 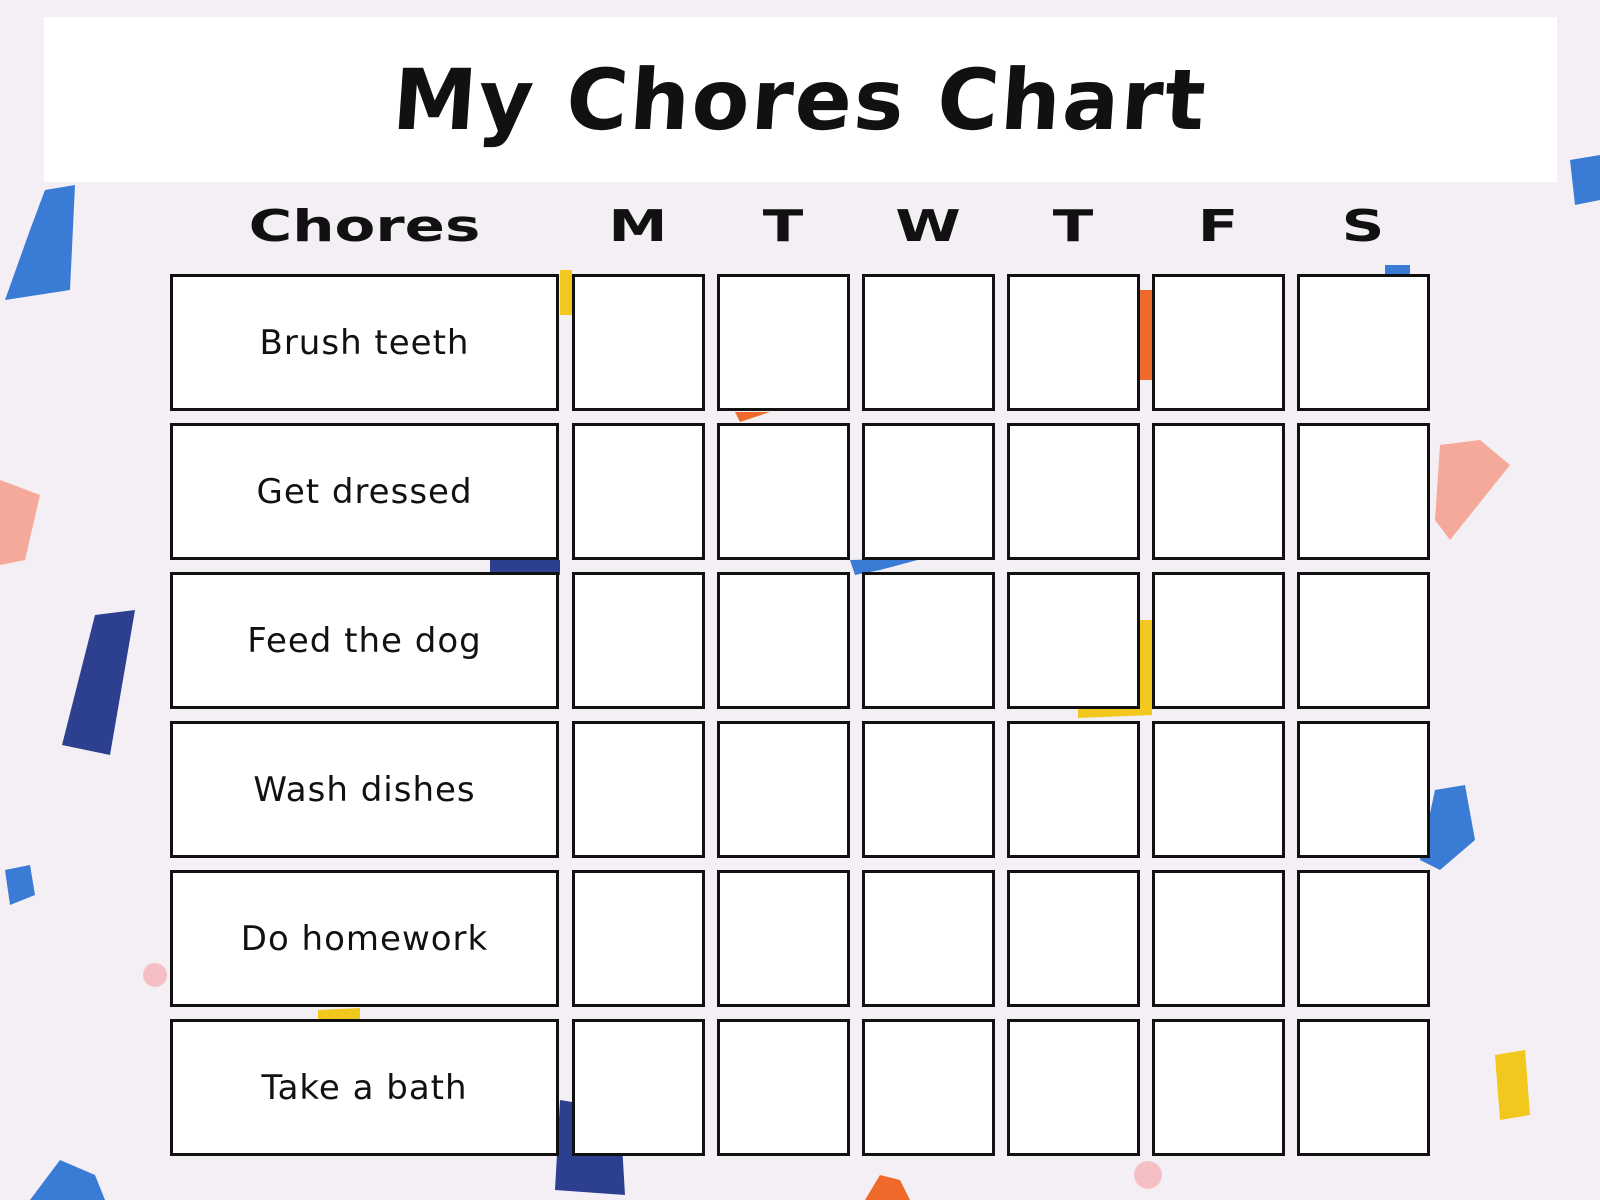 I want to click on chore-label: Do homework, so click(x=364, y=938).